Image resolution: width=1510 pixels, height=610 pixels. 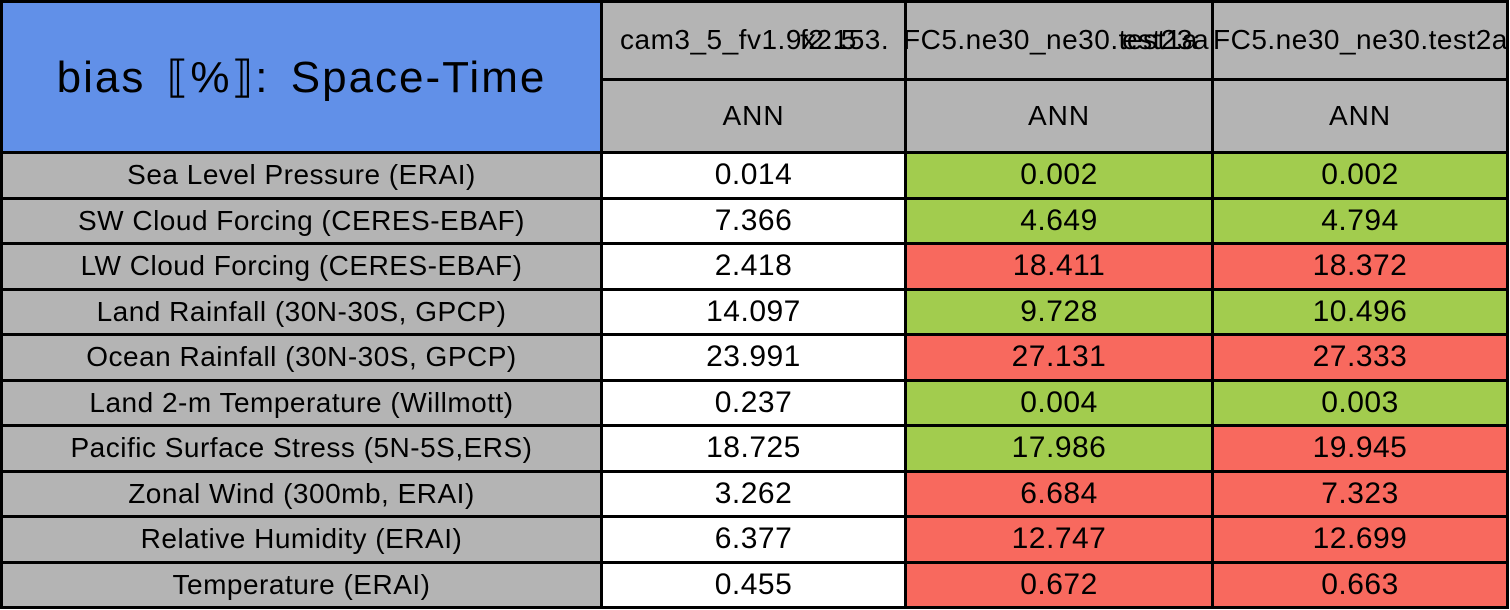 I want to click on value-cell: 18.411, so click(x=1059, y=266).